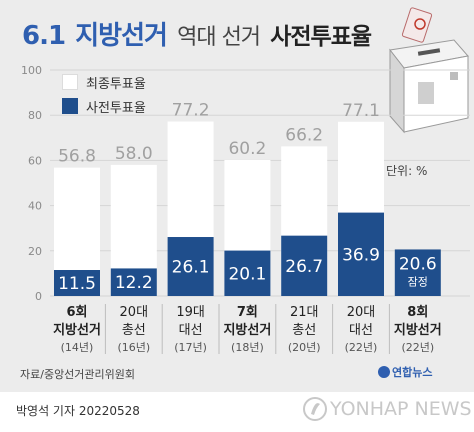 This screenshot has width=474, height=432. What do you see at coordinates (116, 84) in the screenshot?
I see `legend-label-total: 최종투표율` at bounding box center [116, 84].